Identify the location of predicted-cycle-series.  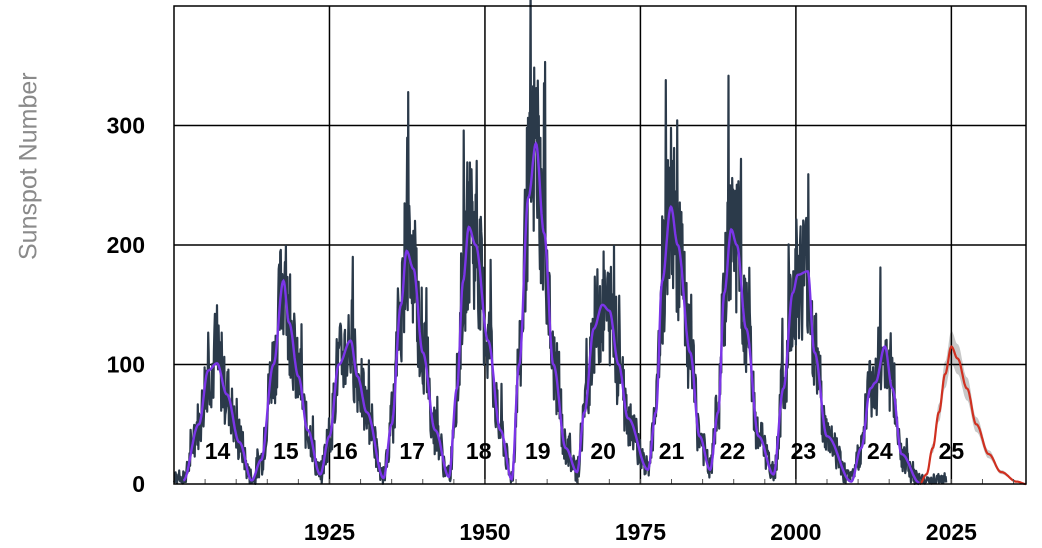
(972, 415).